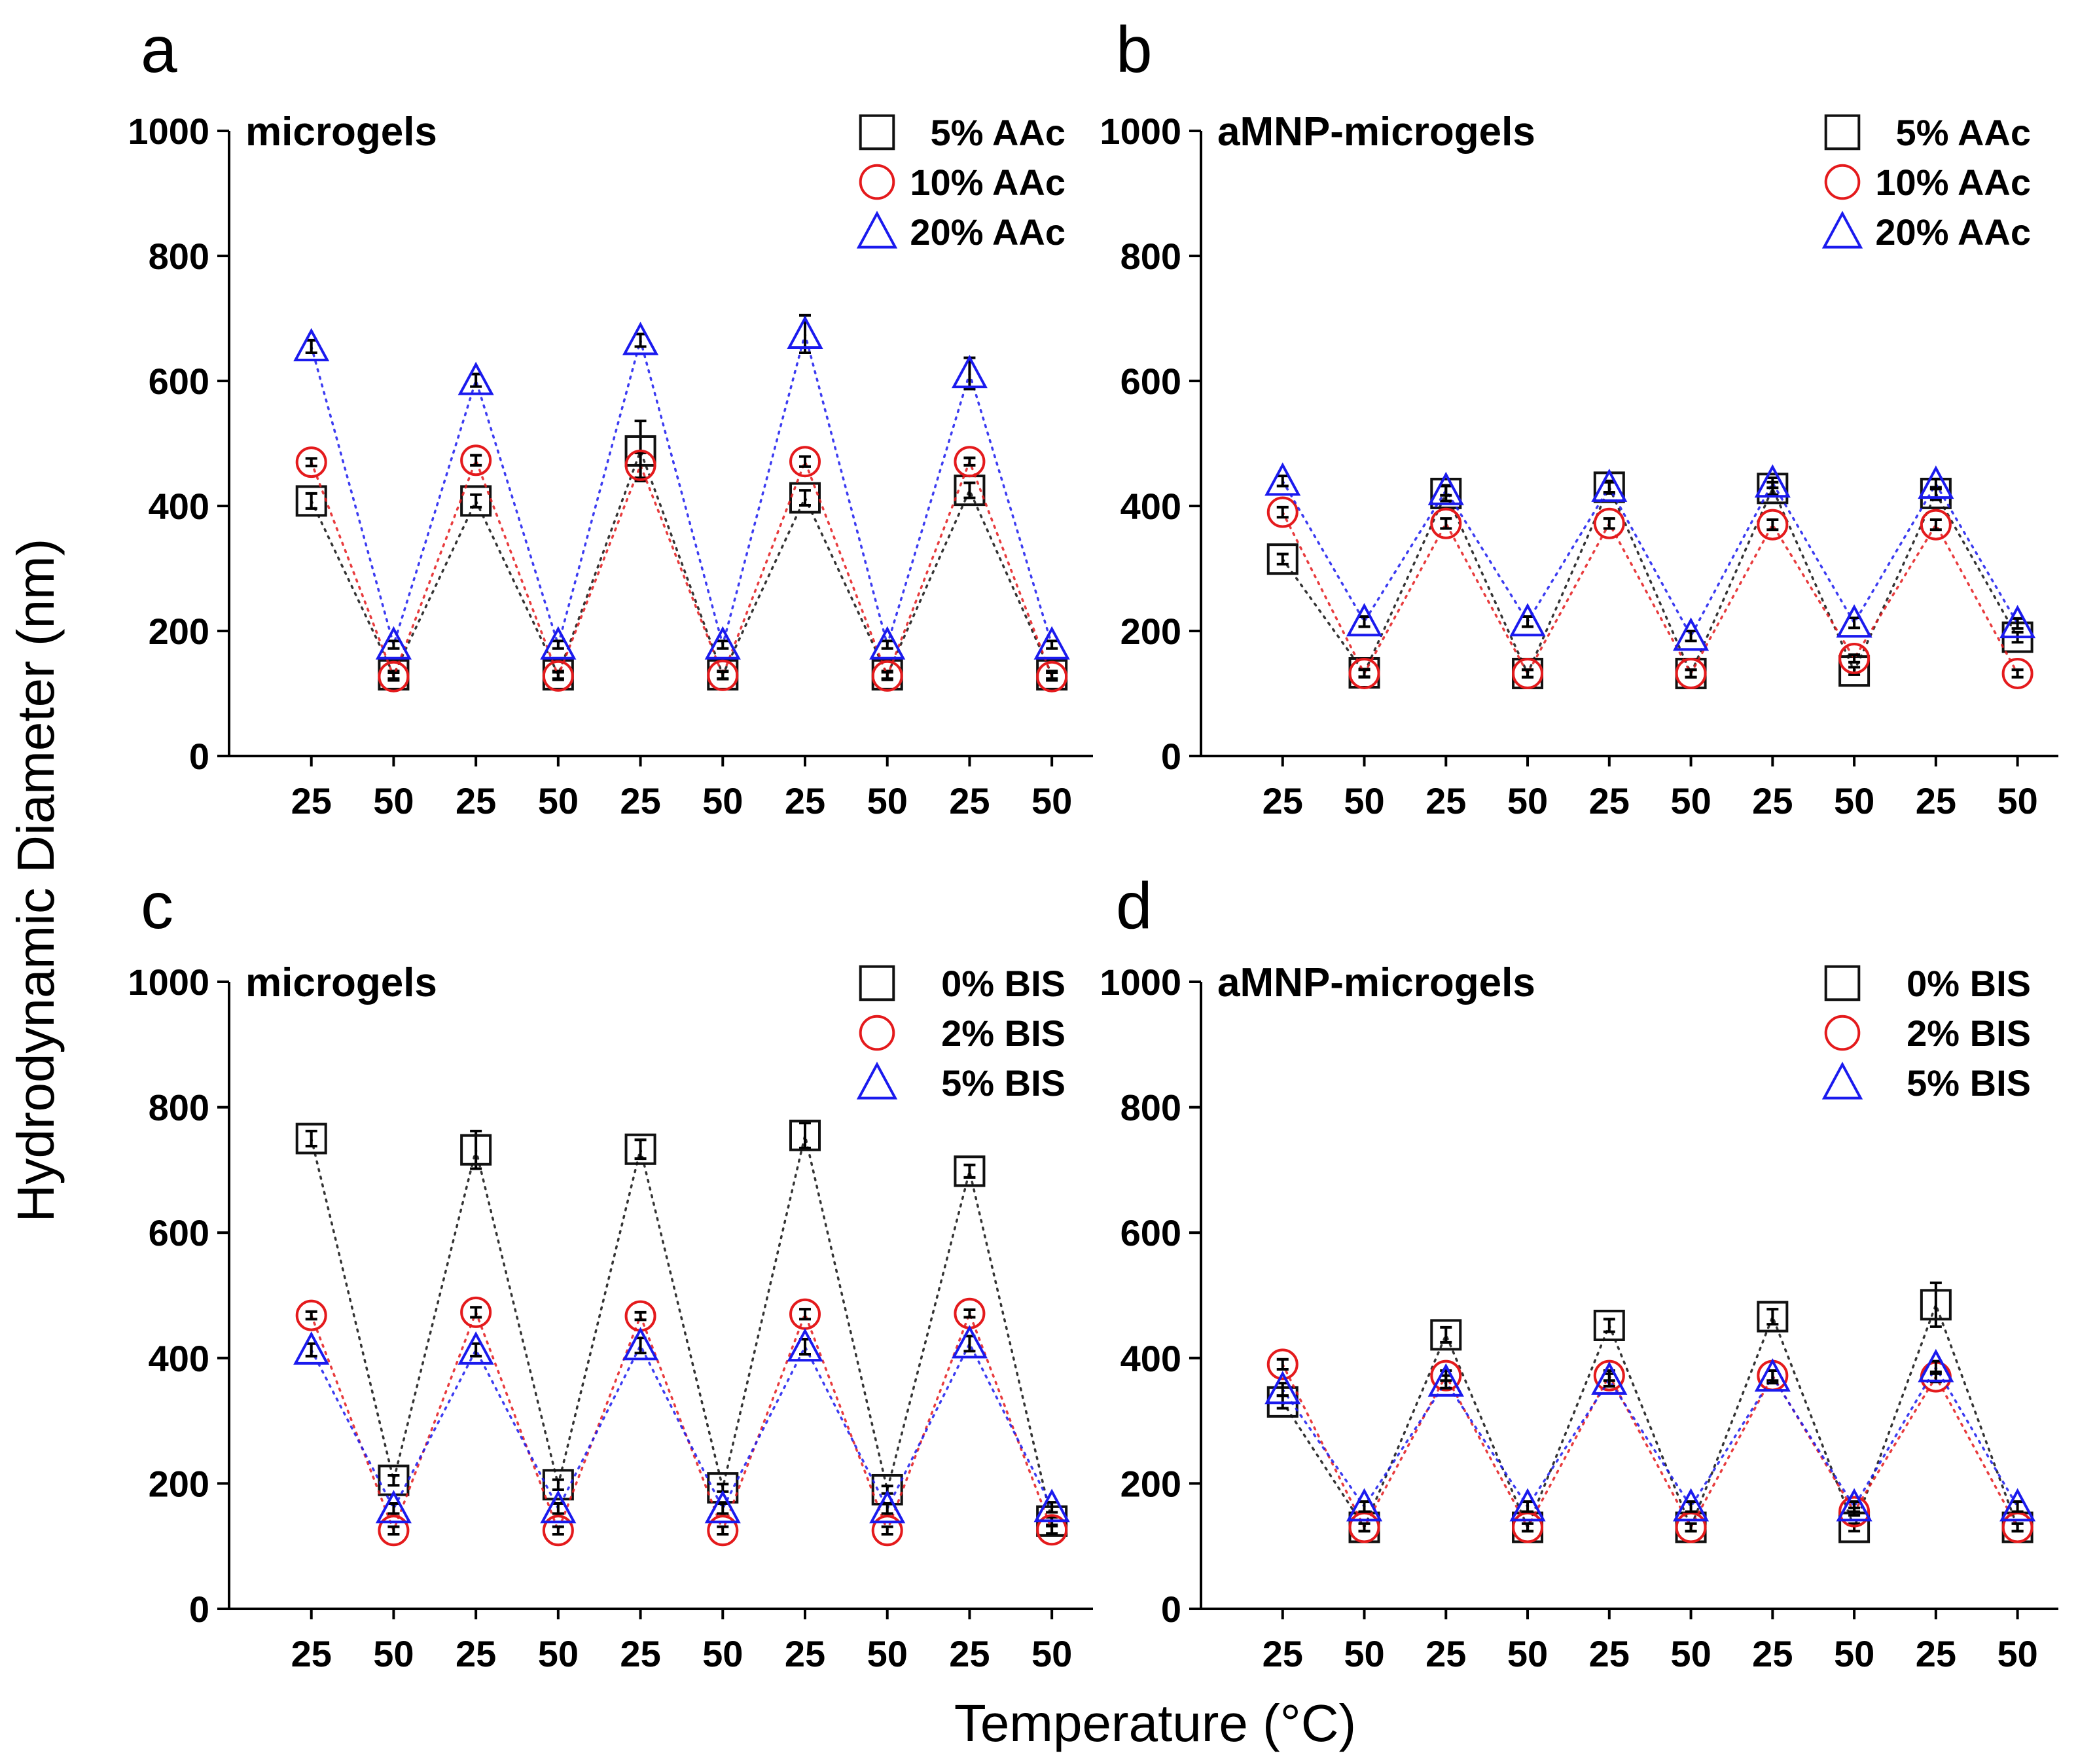 Image resolution: width=2078 pixels, height=1764 pixels. I want to click on legend-label: 10% AAc, so click(988, 182).